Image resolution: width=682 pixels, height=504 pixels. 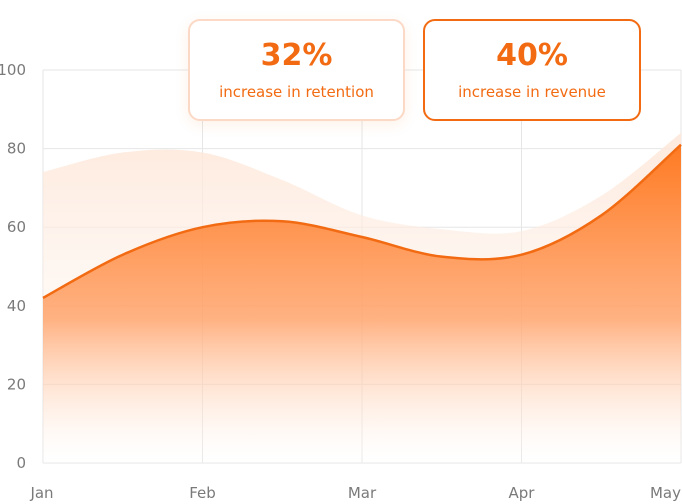 What do you see at coordinates (296, 92) in the screenshot?
I see `retention-label: increase in retention` at bounding box center [296, 92].